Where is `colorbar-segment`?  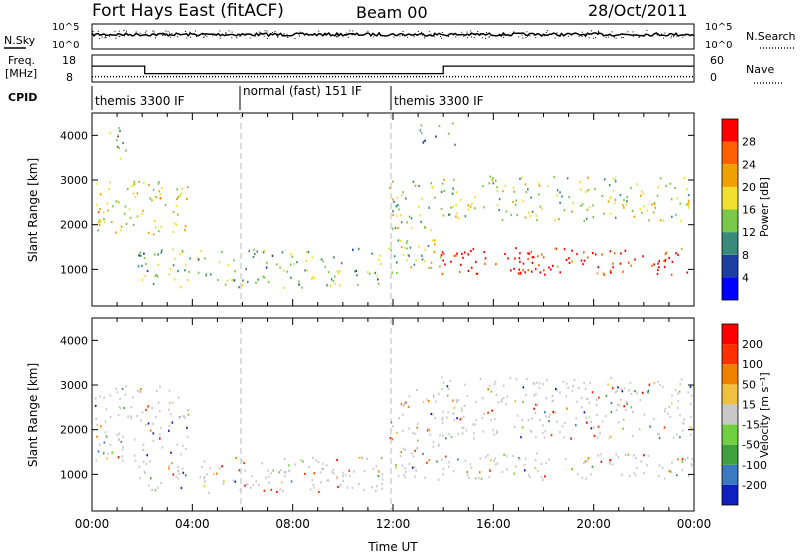
colorbar-segment is located at coordinates (730, 354).